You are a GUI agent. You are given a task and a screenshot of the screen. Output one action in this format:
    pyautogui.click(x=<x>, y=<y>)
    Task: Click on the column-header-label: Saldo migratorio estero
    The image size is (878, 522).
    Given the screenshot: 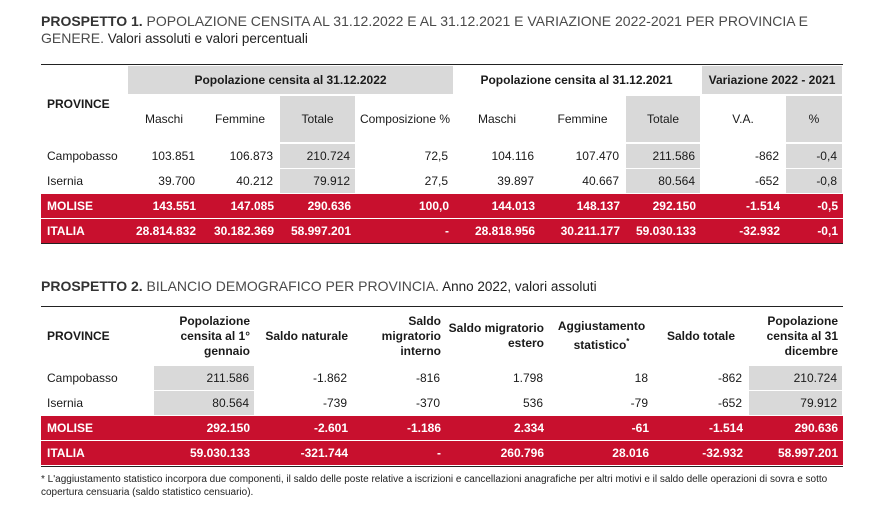 What is the action you would take?
    pyautogui.click(x=496, y=335)
    